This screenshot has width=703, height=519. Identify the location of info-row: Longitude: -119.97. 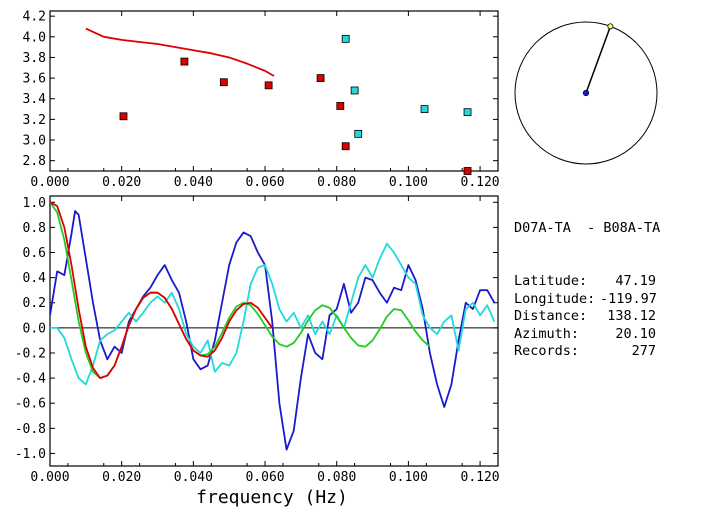
(587, 300).